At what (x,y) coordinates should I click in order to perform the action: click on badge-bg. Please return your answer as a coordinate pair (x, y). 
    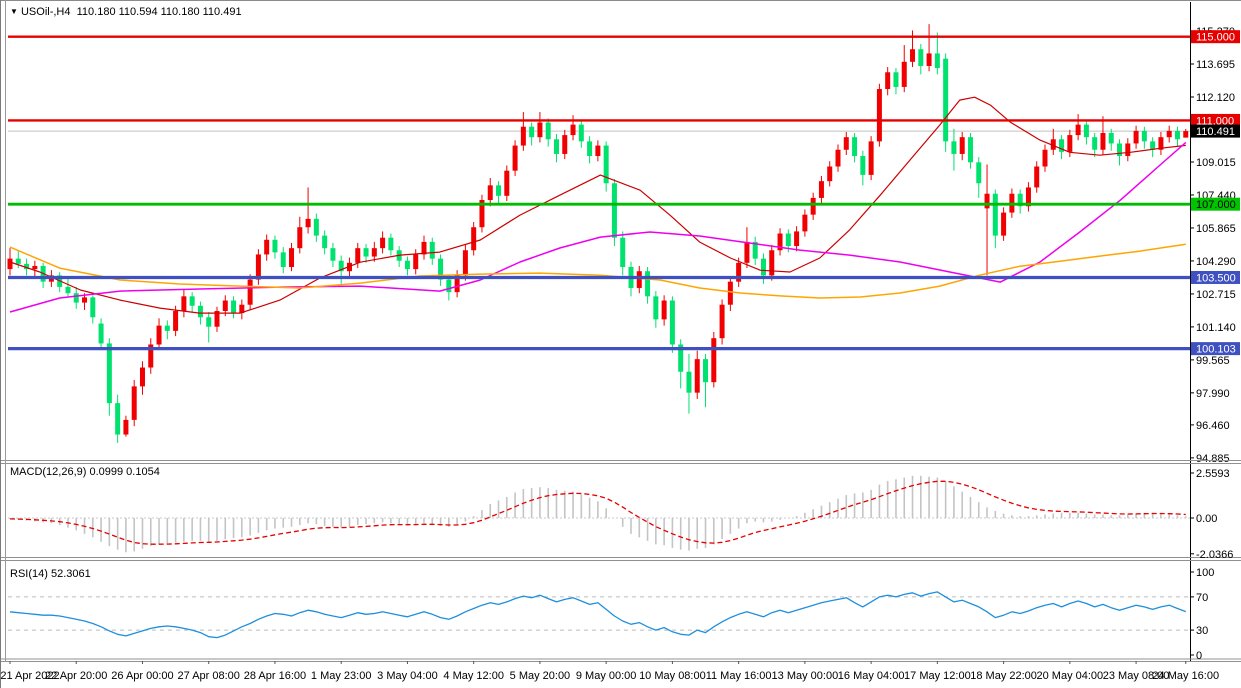
    Looking at the image, I should click on (1215, 277).